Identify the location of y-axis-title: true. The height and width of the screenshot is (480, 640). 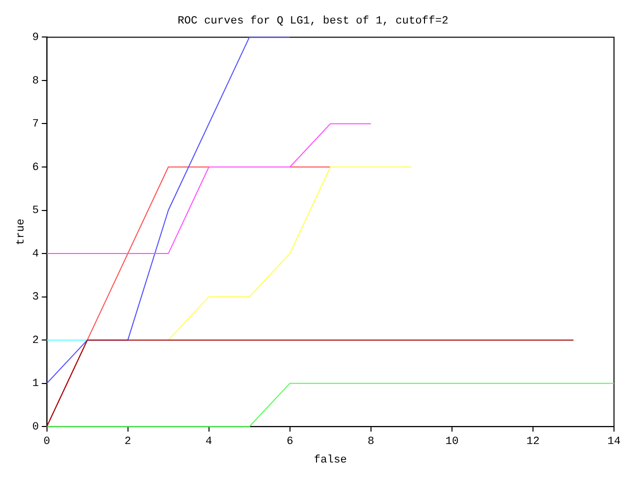
(22, 232).